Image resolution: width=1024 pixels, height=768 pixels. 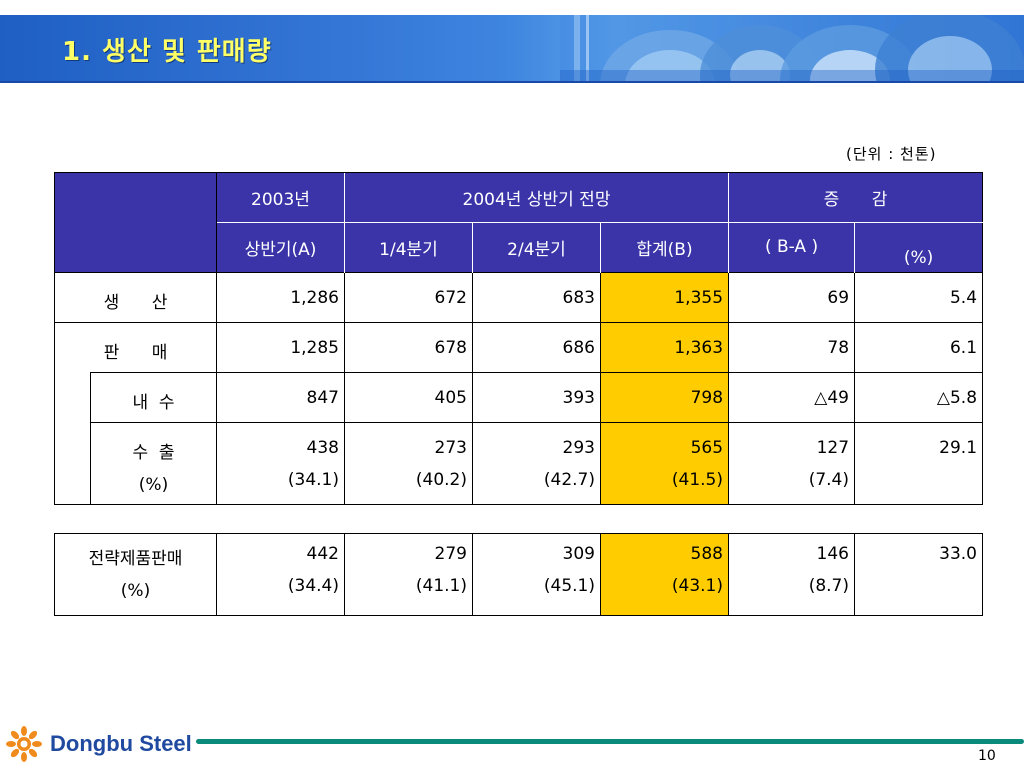 What do you see at coordinates (569, 586) in the screenshot?
I see `strategic-q2-pct: (45.1)` at bounding box center [569, 586].